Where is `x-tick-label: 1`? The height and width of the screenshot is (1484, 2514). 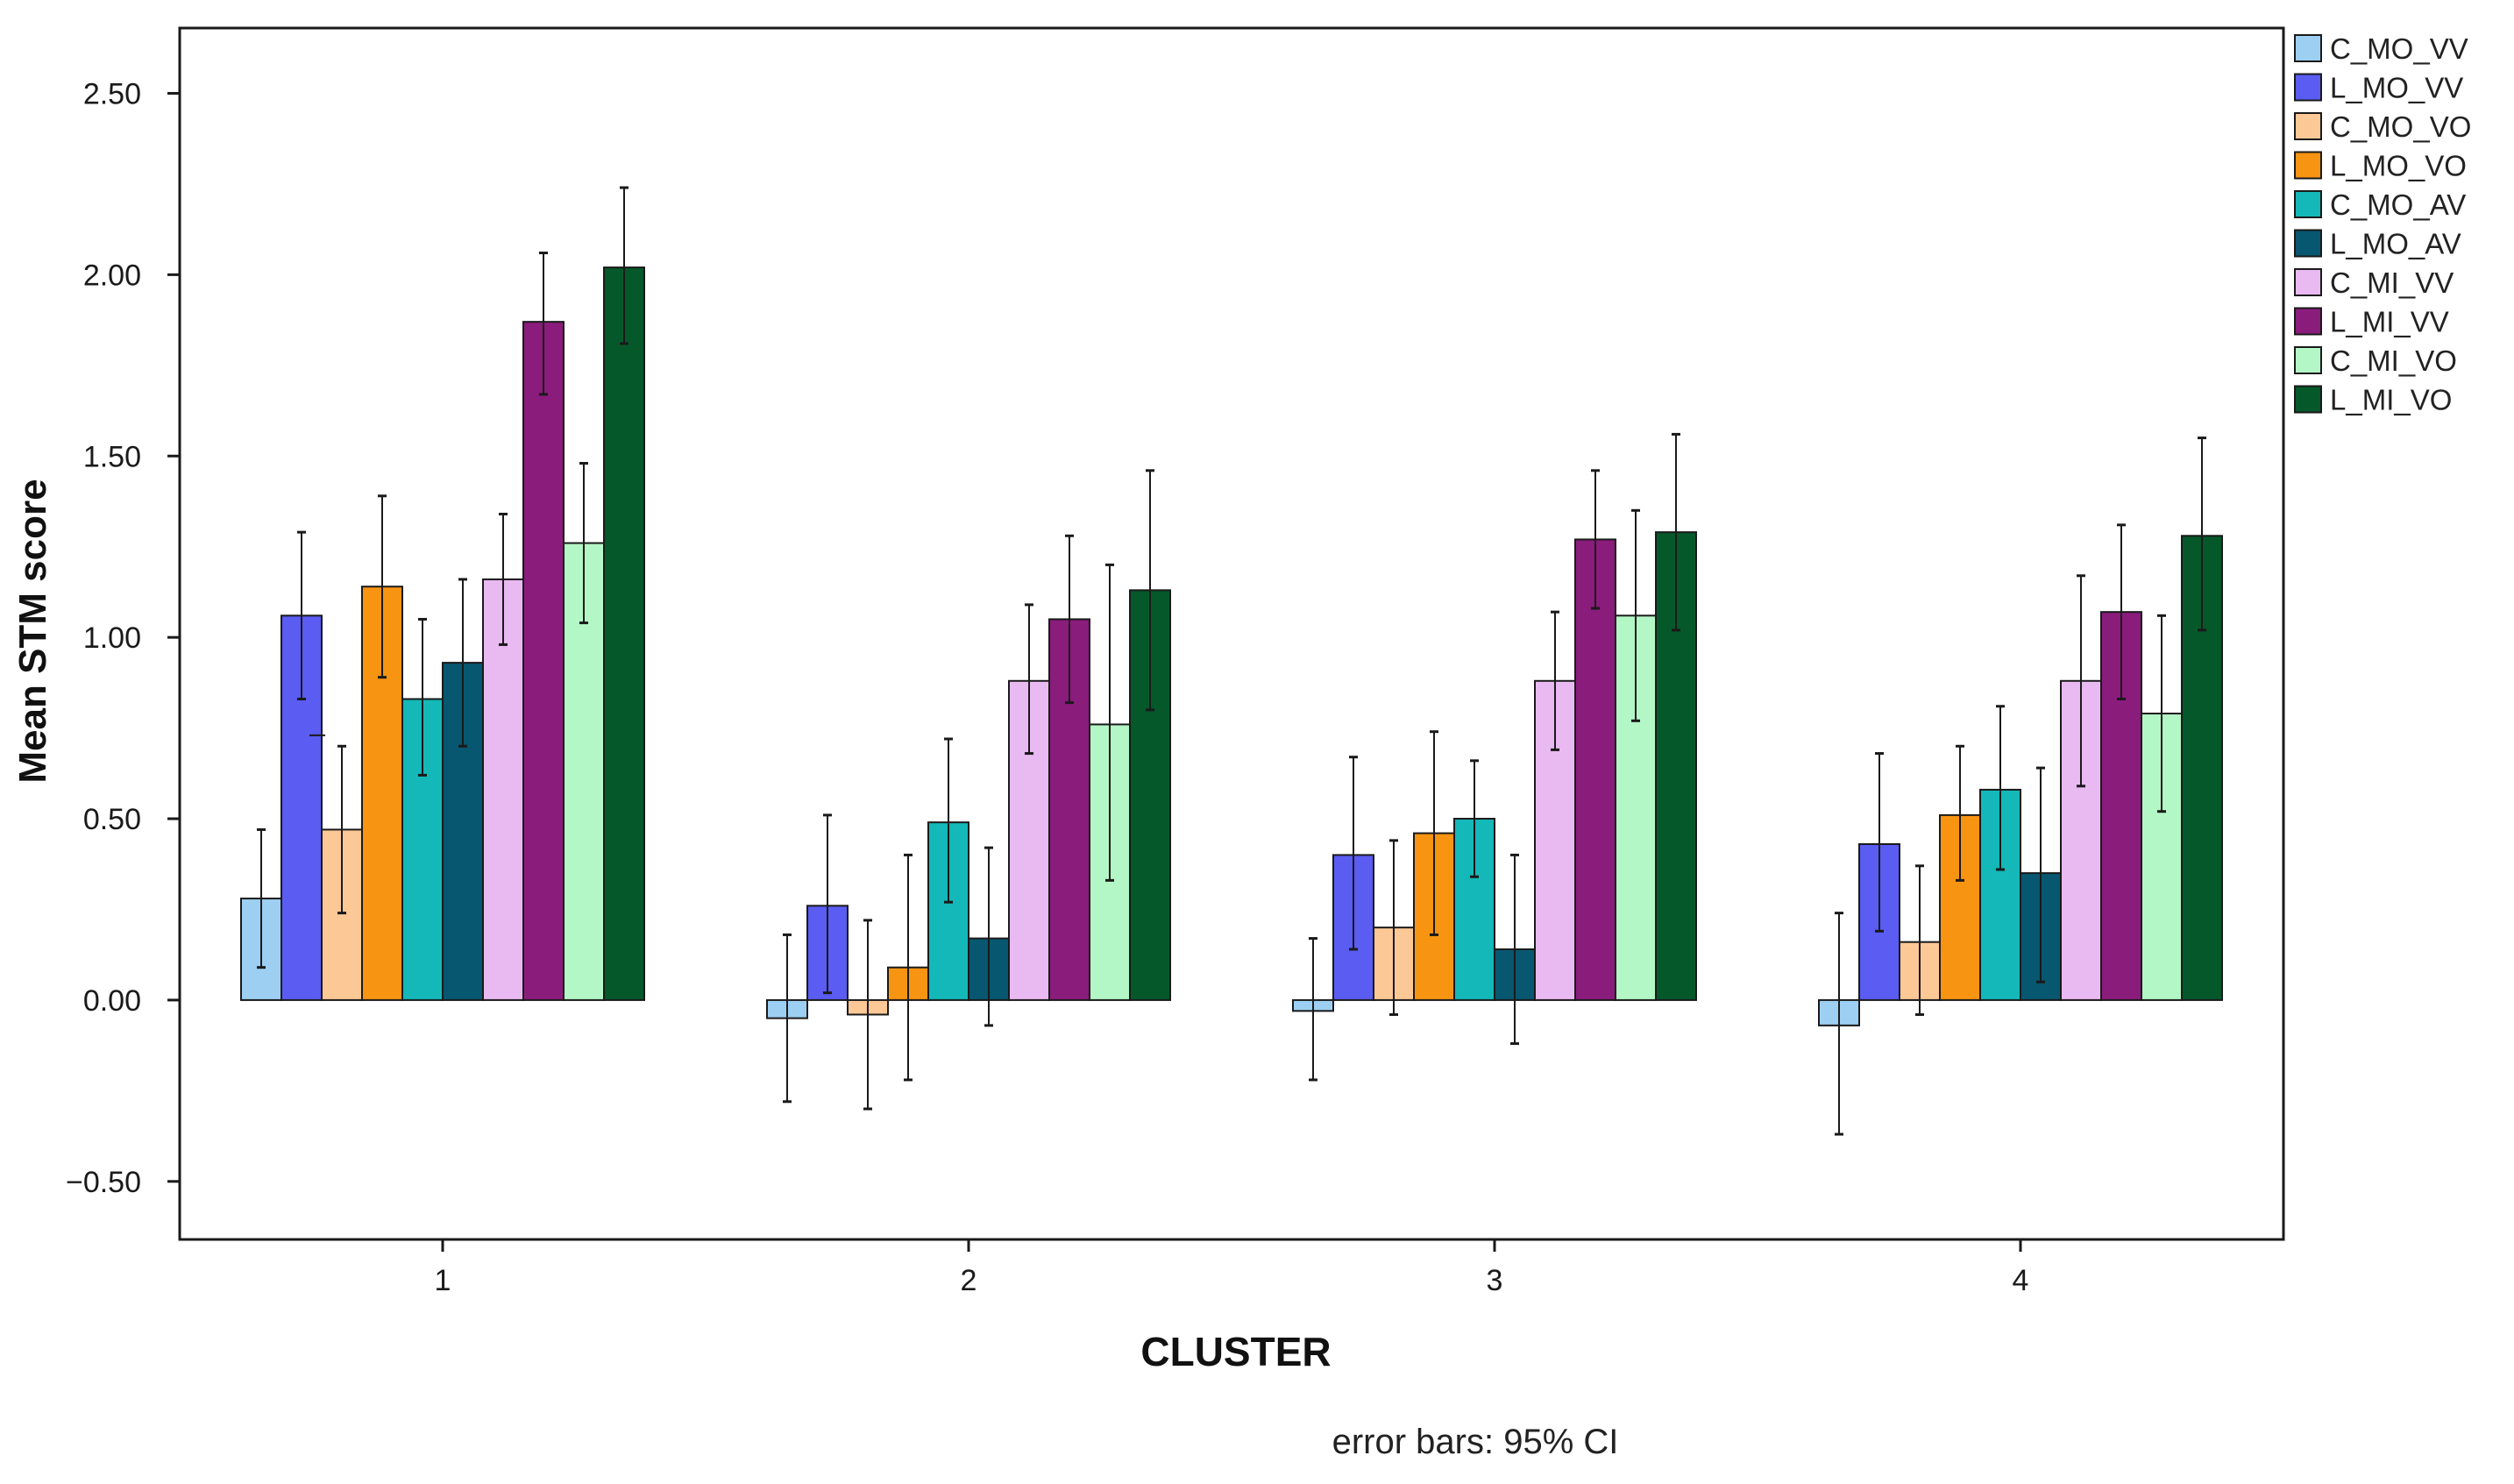 x-tick-label: 1 is located at coordinates (443, 1280).